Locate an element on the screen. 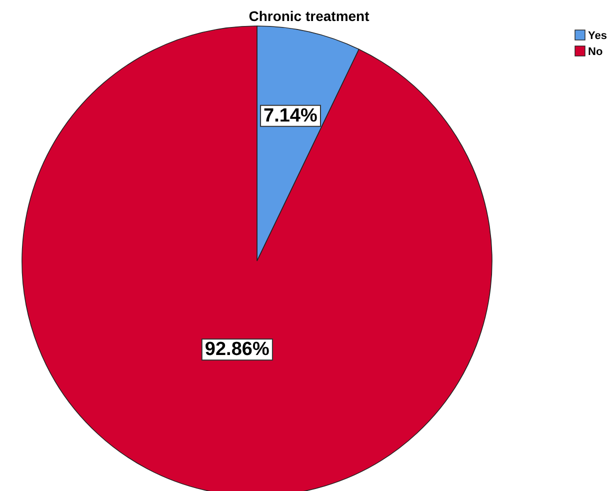 The height and width of the screenshot is (491, 616). data-label: 7.14% is located at coordinates (291, 115).